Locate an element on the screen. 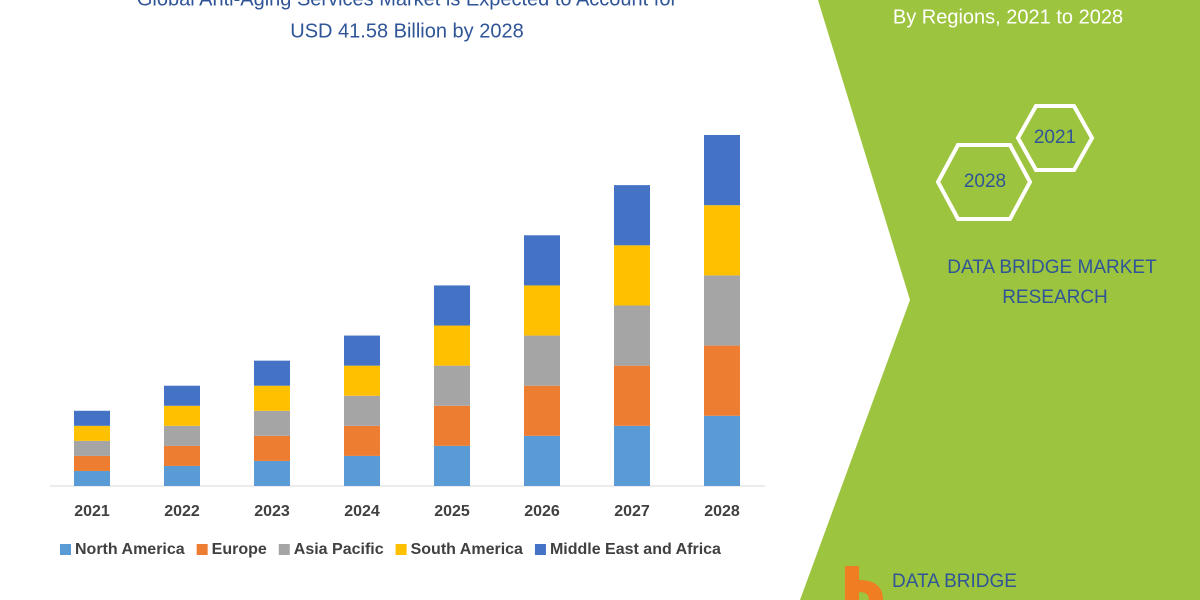  legend-label: Asia Pacific is located at coordinates (339, 549).